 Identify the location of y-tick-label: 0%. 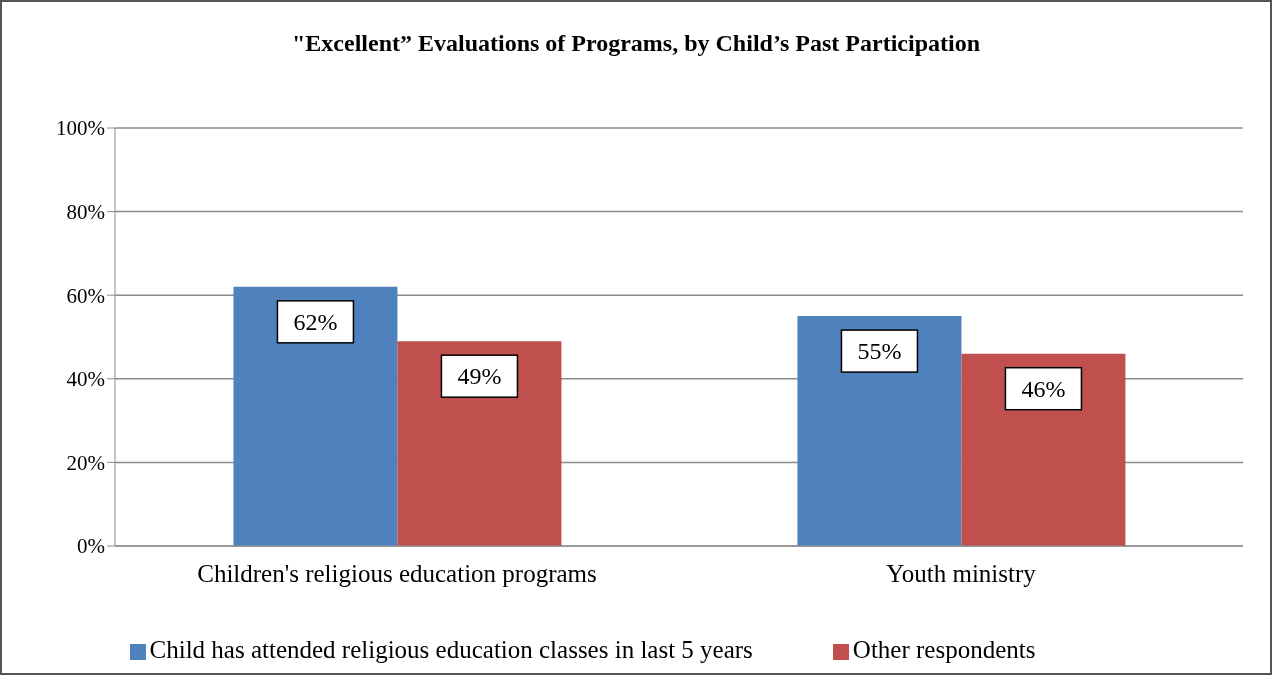
(91, 546).